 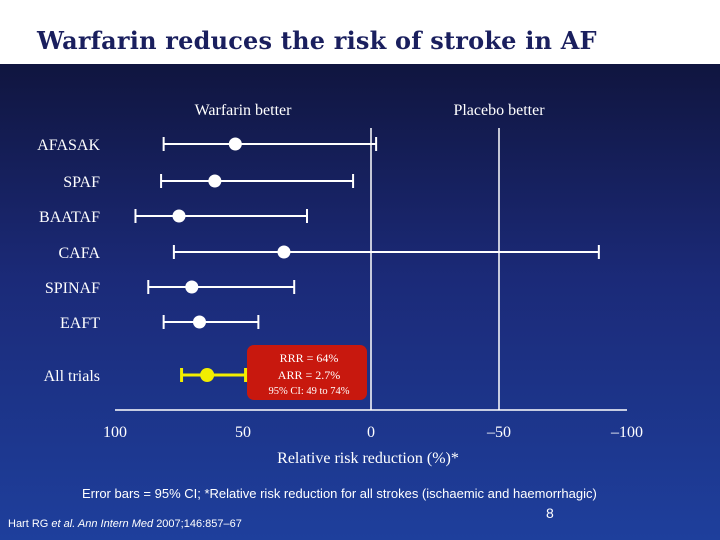 What do you see at coordinates (115, 432) in the screenshot?
I see `x-tick-label: 100` at bounding box center [115, 432].